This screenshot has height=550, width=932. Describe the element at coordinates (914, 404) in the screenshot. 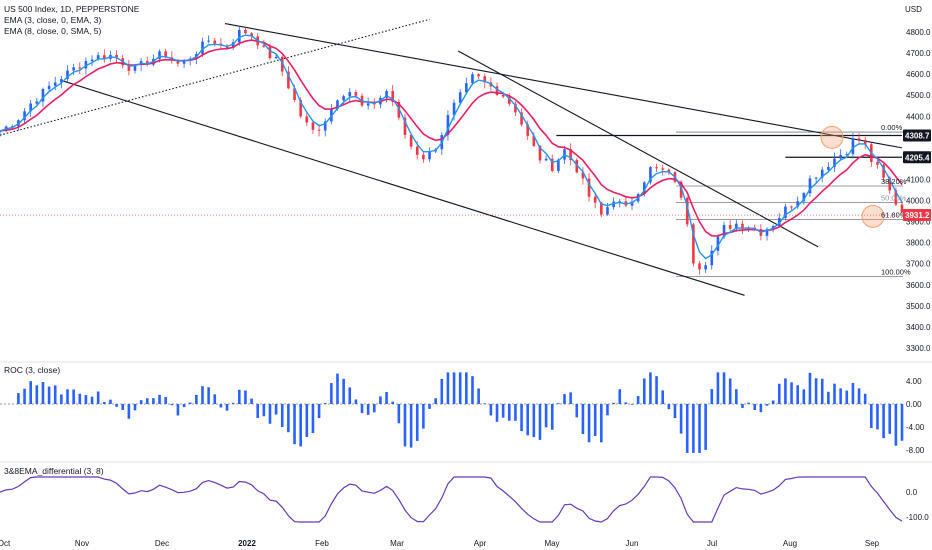

I see `roc-tick-label: 0.00` at that location.